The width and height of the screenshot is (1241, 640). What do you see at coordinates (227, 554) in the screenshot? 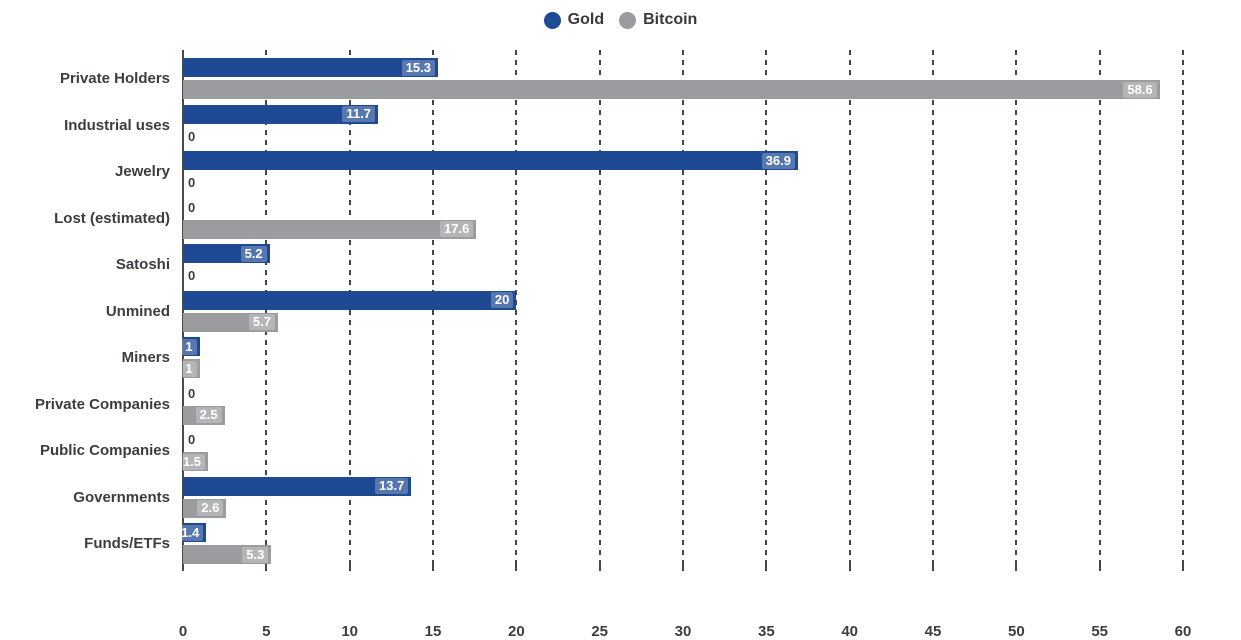
I see `bar-bitcoin: 5.3` at bounding box center [227, 554].